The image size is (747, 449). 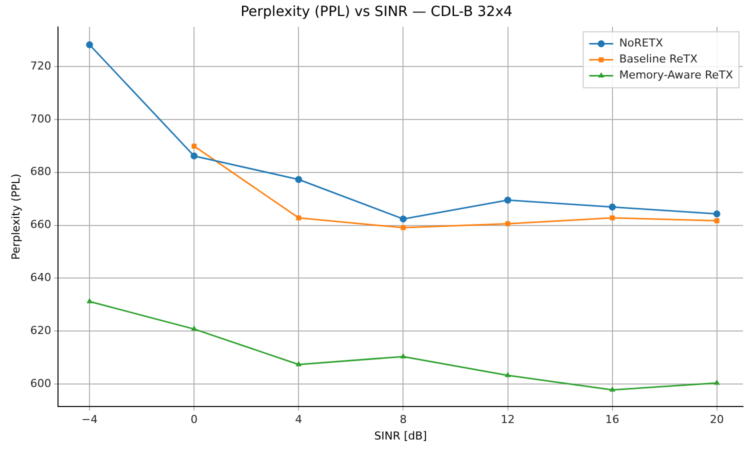 What do you see at coordinates (612, 419) in the screenshot?
I see `x-tick-label: 16` at bounding box center [612, 419].